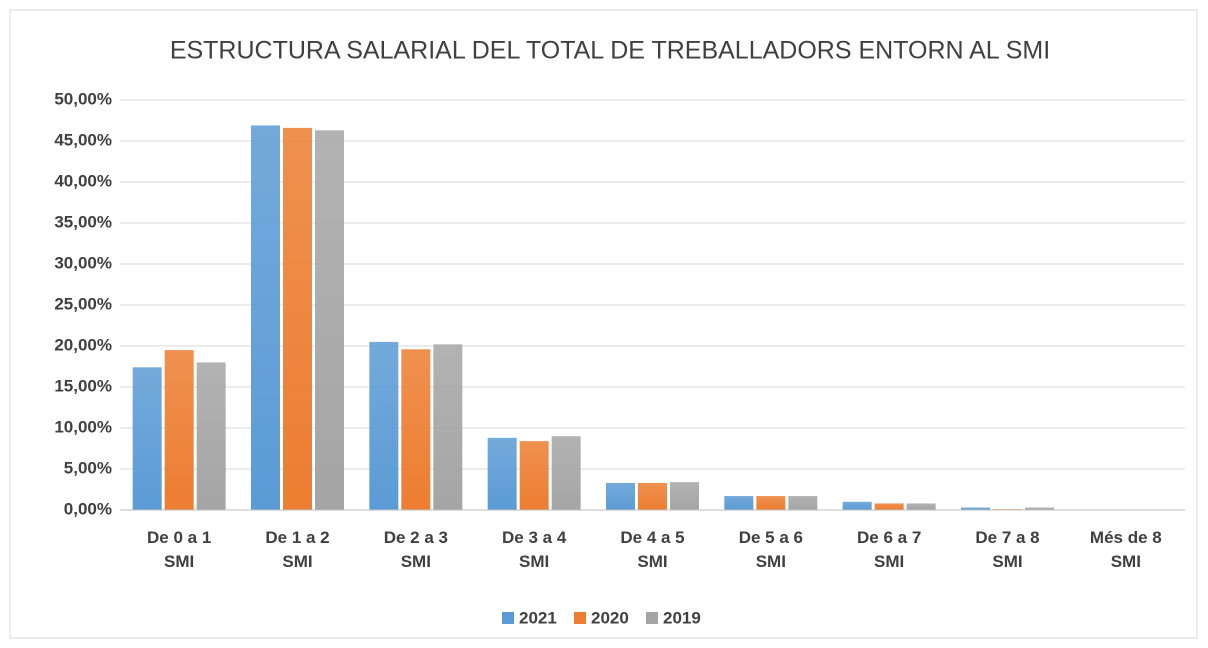  Describe the element at coordinates (610, 617) in the screenshot. I see `legend-label: 2020` at that location.